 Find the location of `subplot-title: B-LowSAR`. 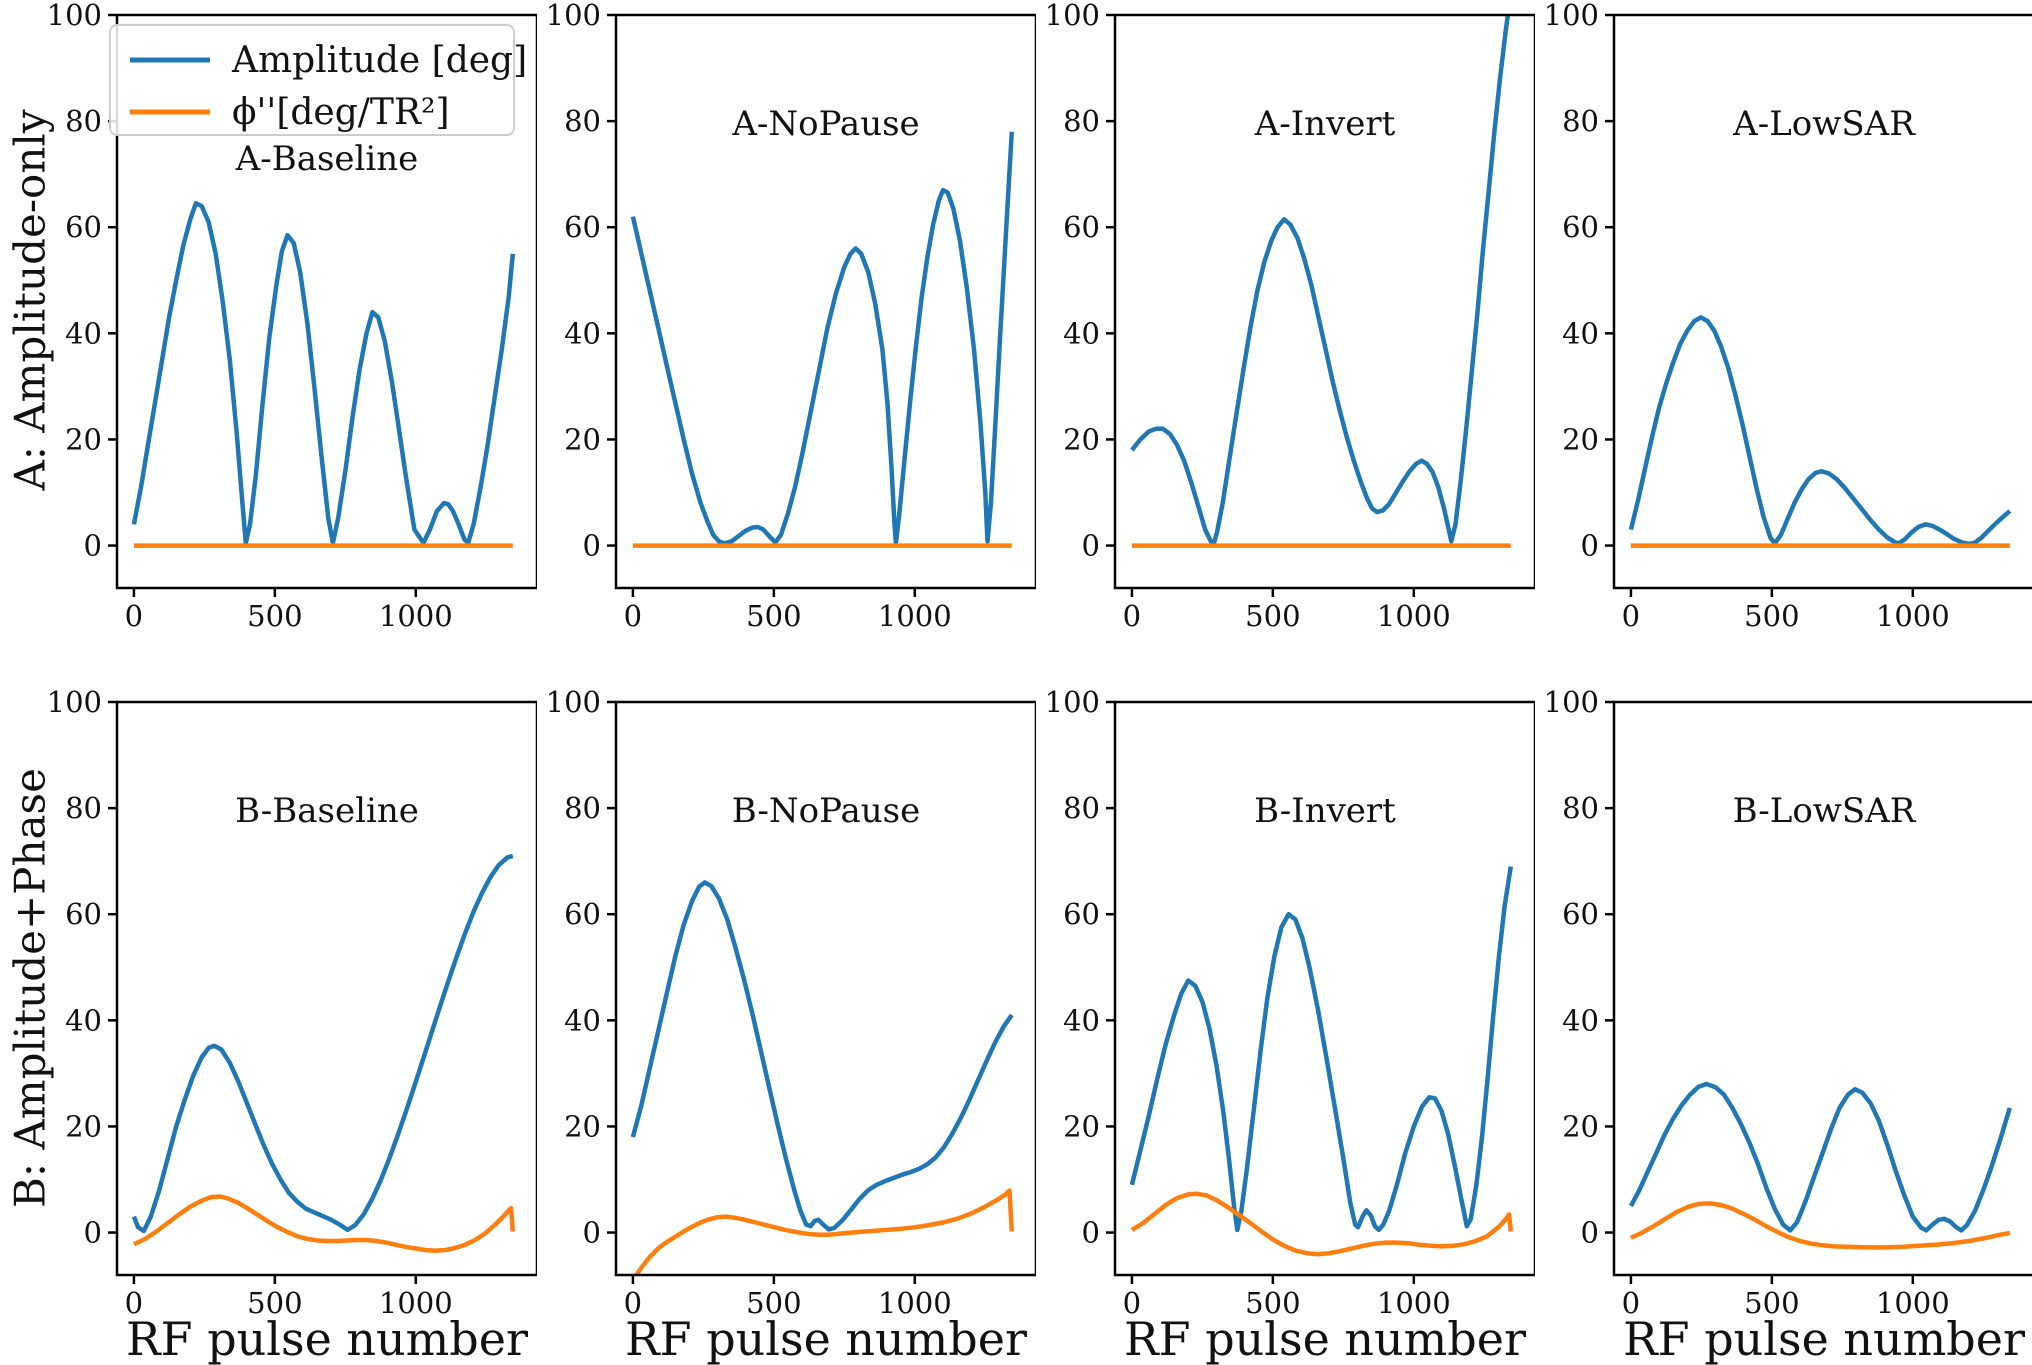

subplot-title: B-LowSAR is located at coordinates (1825, 811).